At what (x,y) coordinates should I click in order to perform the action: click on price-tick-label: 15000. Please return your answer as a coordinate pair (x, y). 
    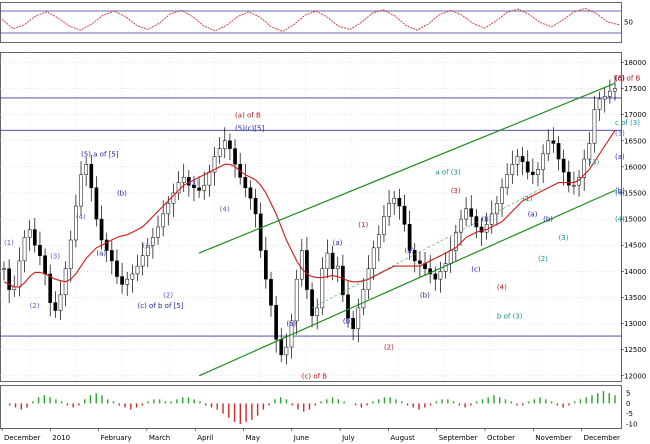
    Looking at the image, I should click on (635, 220).